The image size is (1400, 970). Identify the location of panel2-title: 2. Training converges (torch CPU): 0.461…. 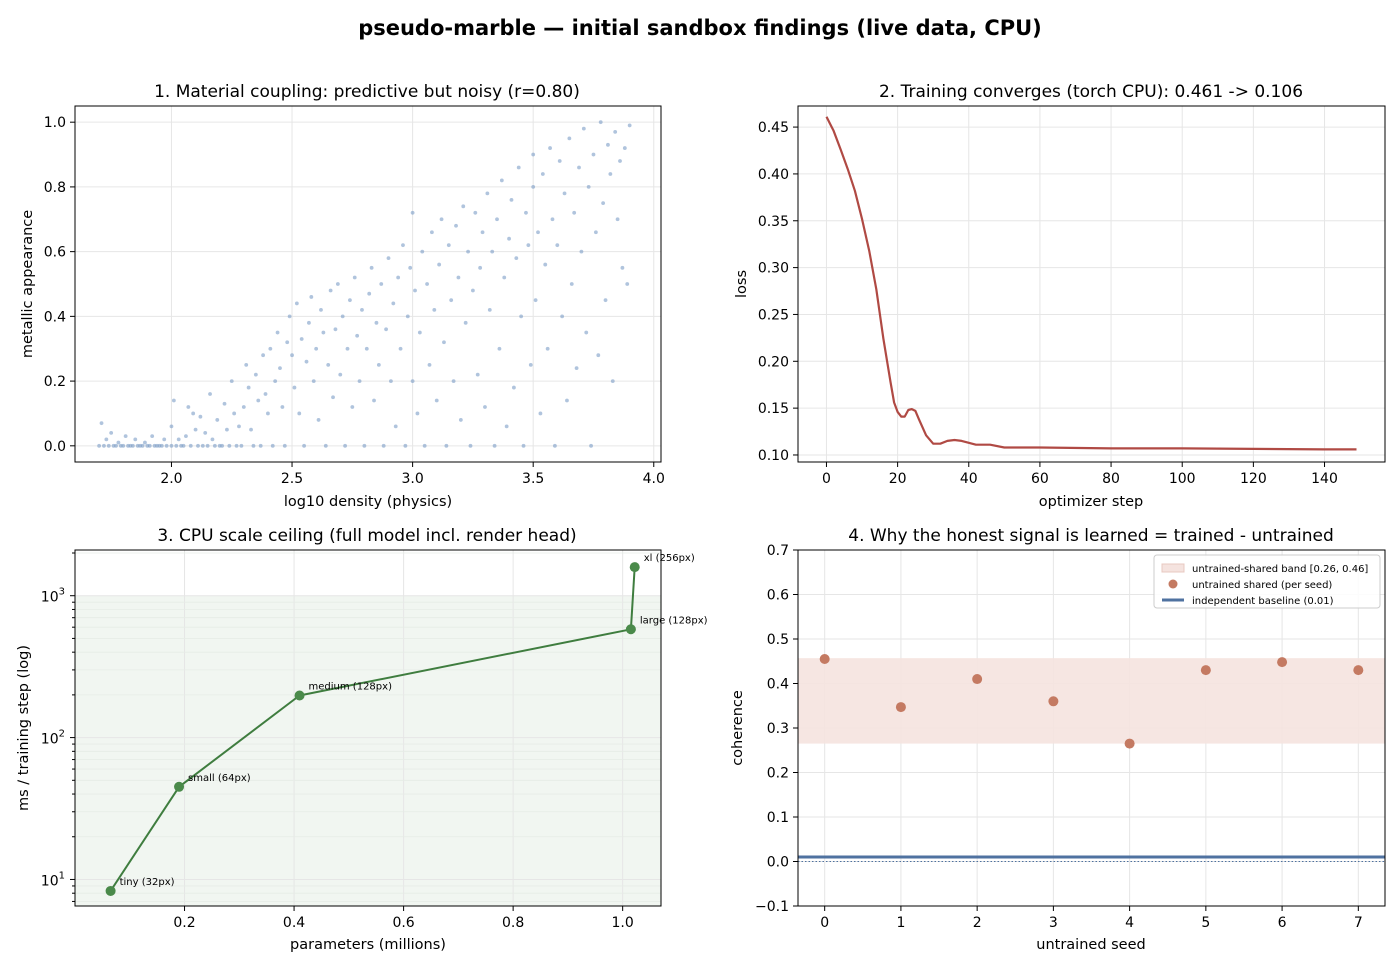
(1091, 92).